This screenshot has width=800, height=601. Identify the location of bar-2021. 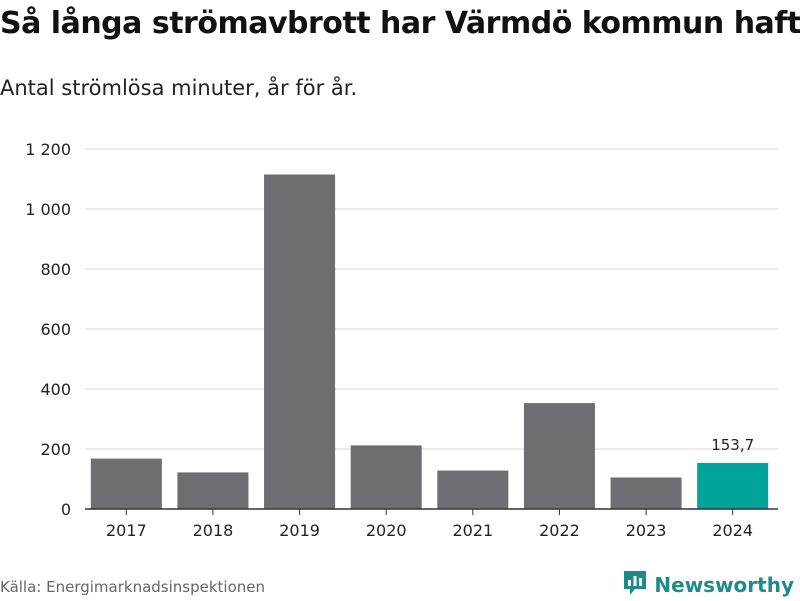
(473, 489).